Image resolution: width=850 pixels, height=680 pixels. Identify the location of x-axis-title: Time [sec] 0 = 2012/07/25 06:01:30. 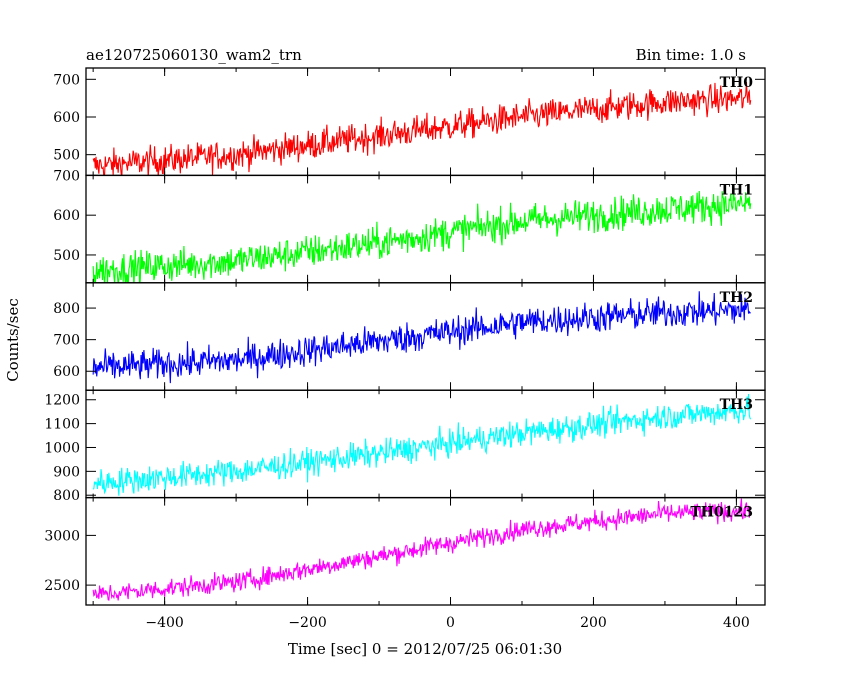
(425, 649).